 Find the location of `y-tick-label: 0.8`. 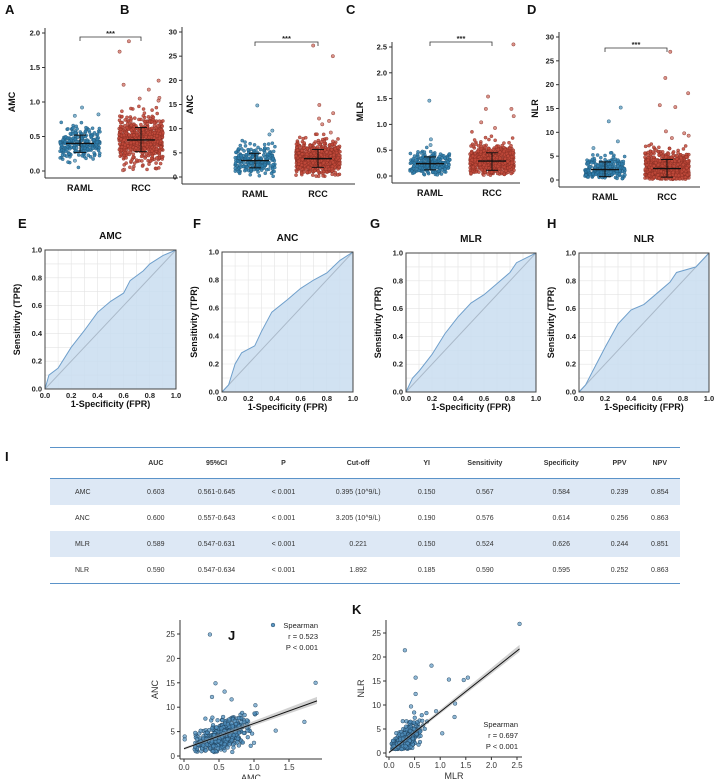

y-tick-label: 0.8 is located at coordinates (571, 280).